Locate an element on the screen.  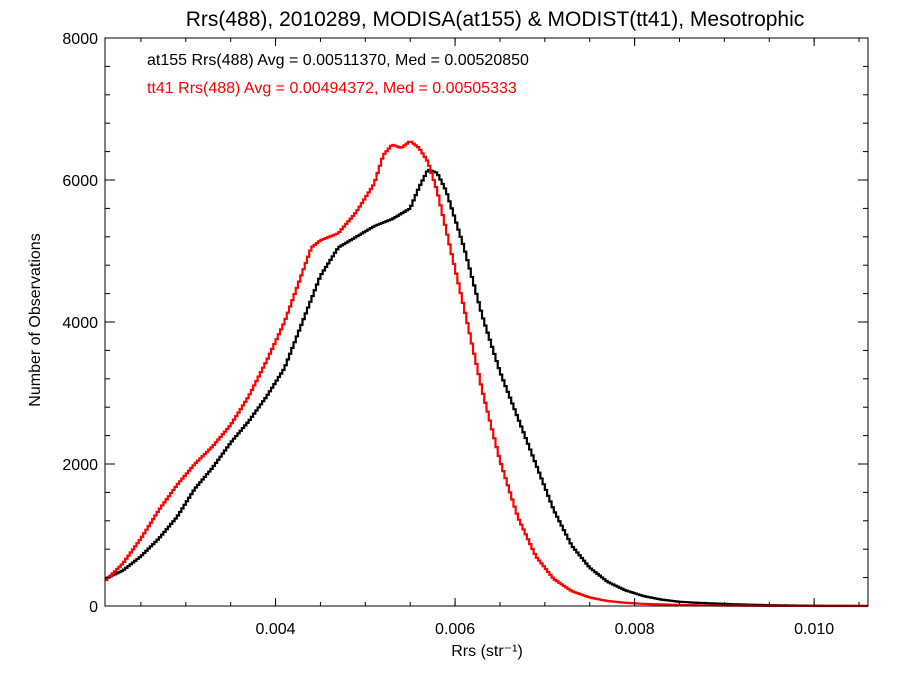
y-tick-label: 6000 is located at coordinates (80, 181).